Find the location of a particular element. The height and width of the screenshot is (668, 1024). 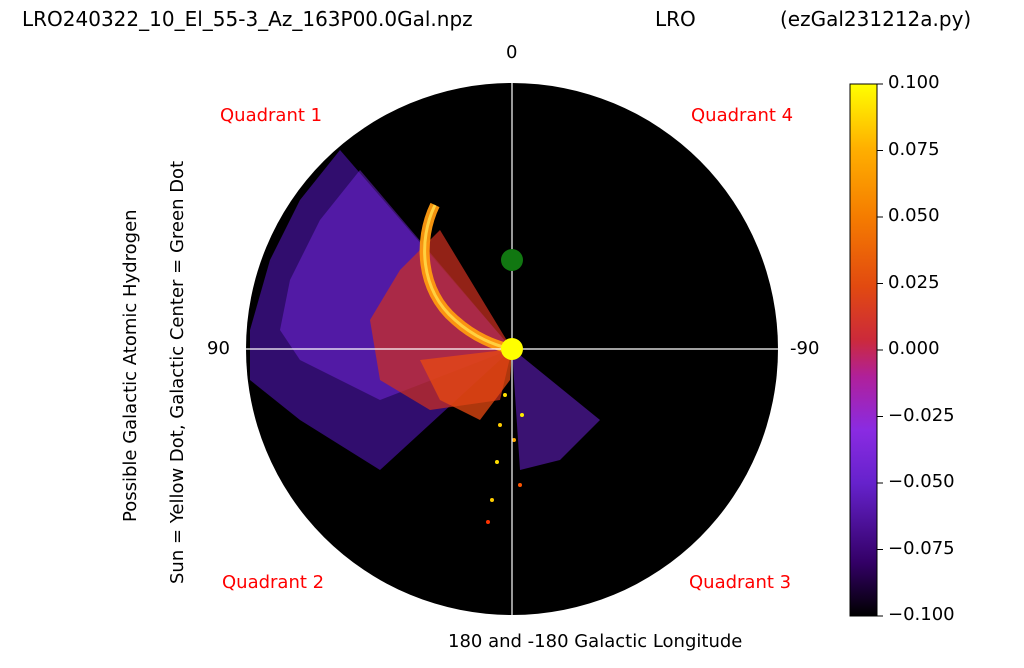

cbar-tick-4: 0.000 is located at coordinates (914, 348).